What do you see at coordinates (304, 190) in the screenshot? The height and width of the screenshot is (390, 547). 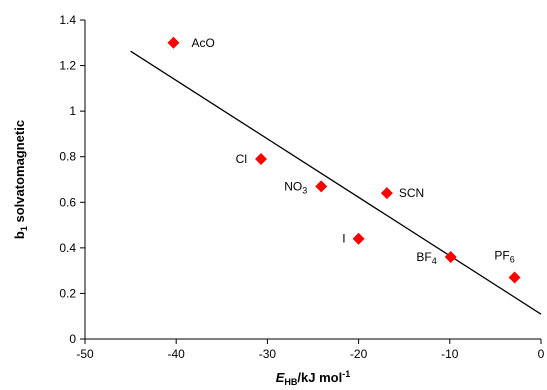 I see `data-point-label-sub: 3` at bounding box center [304, 190].